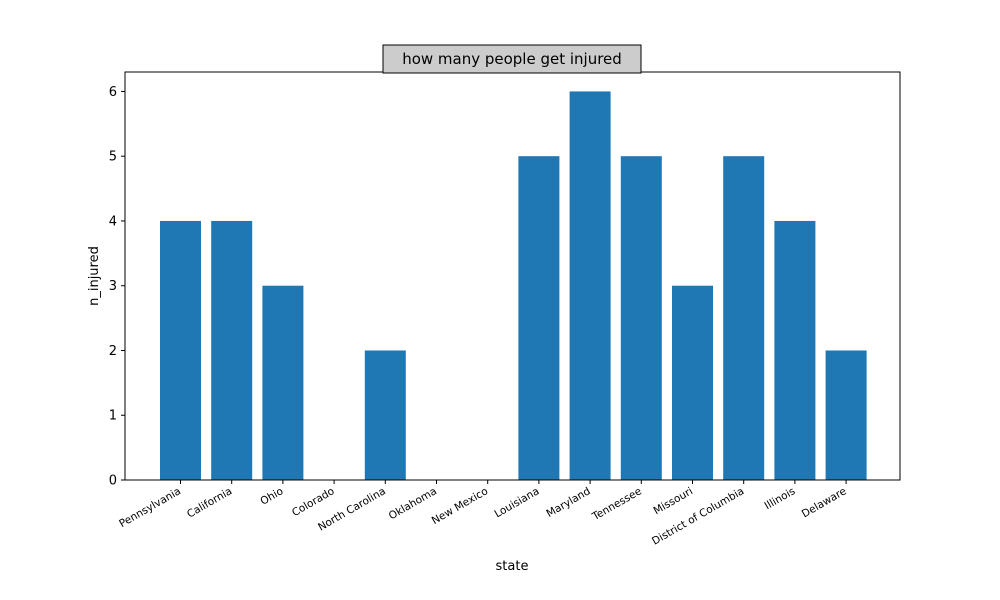 The image size is (1000, 600). I want to click on bar-louisiana, so click(539, 318).